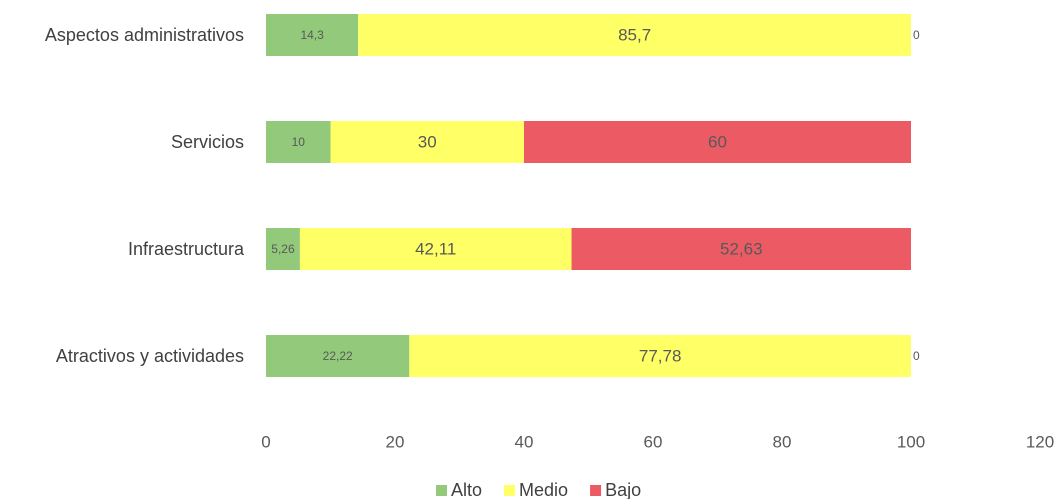 This screenshot has width=1064, height=499. Describe the element at coordinates (265, 442) in the screenshot. I see `x-tick-label: 0` at that location.